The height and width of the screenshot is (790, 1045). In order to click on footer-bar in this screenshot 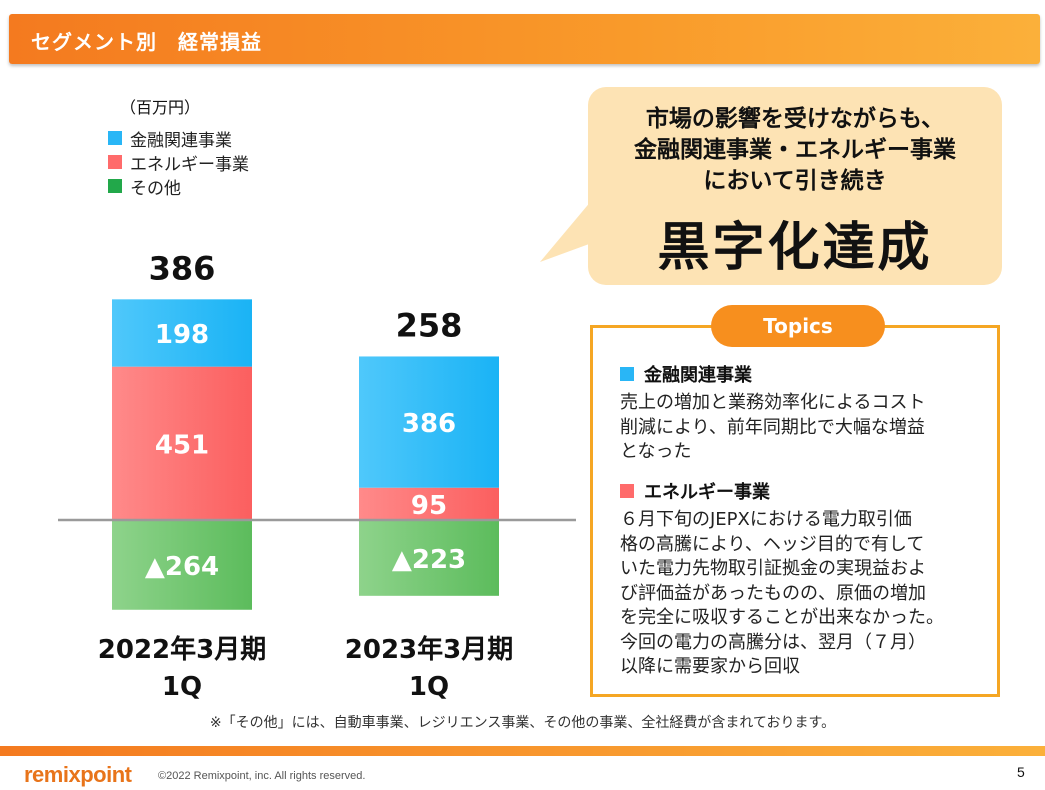, I will do `click(522, 751)`.